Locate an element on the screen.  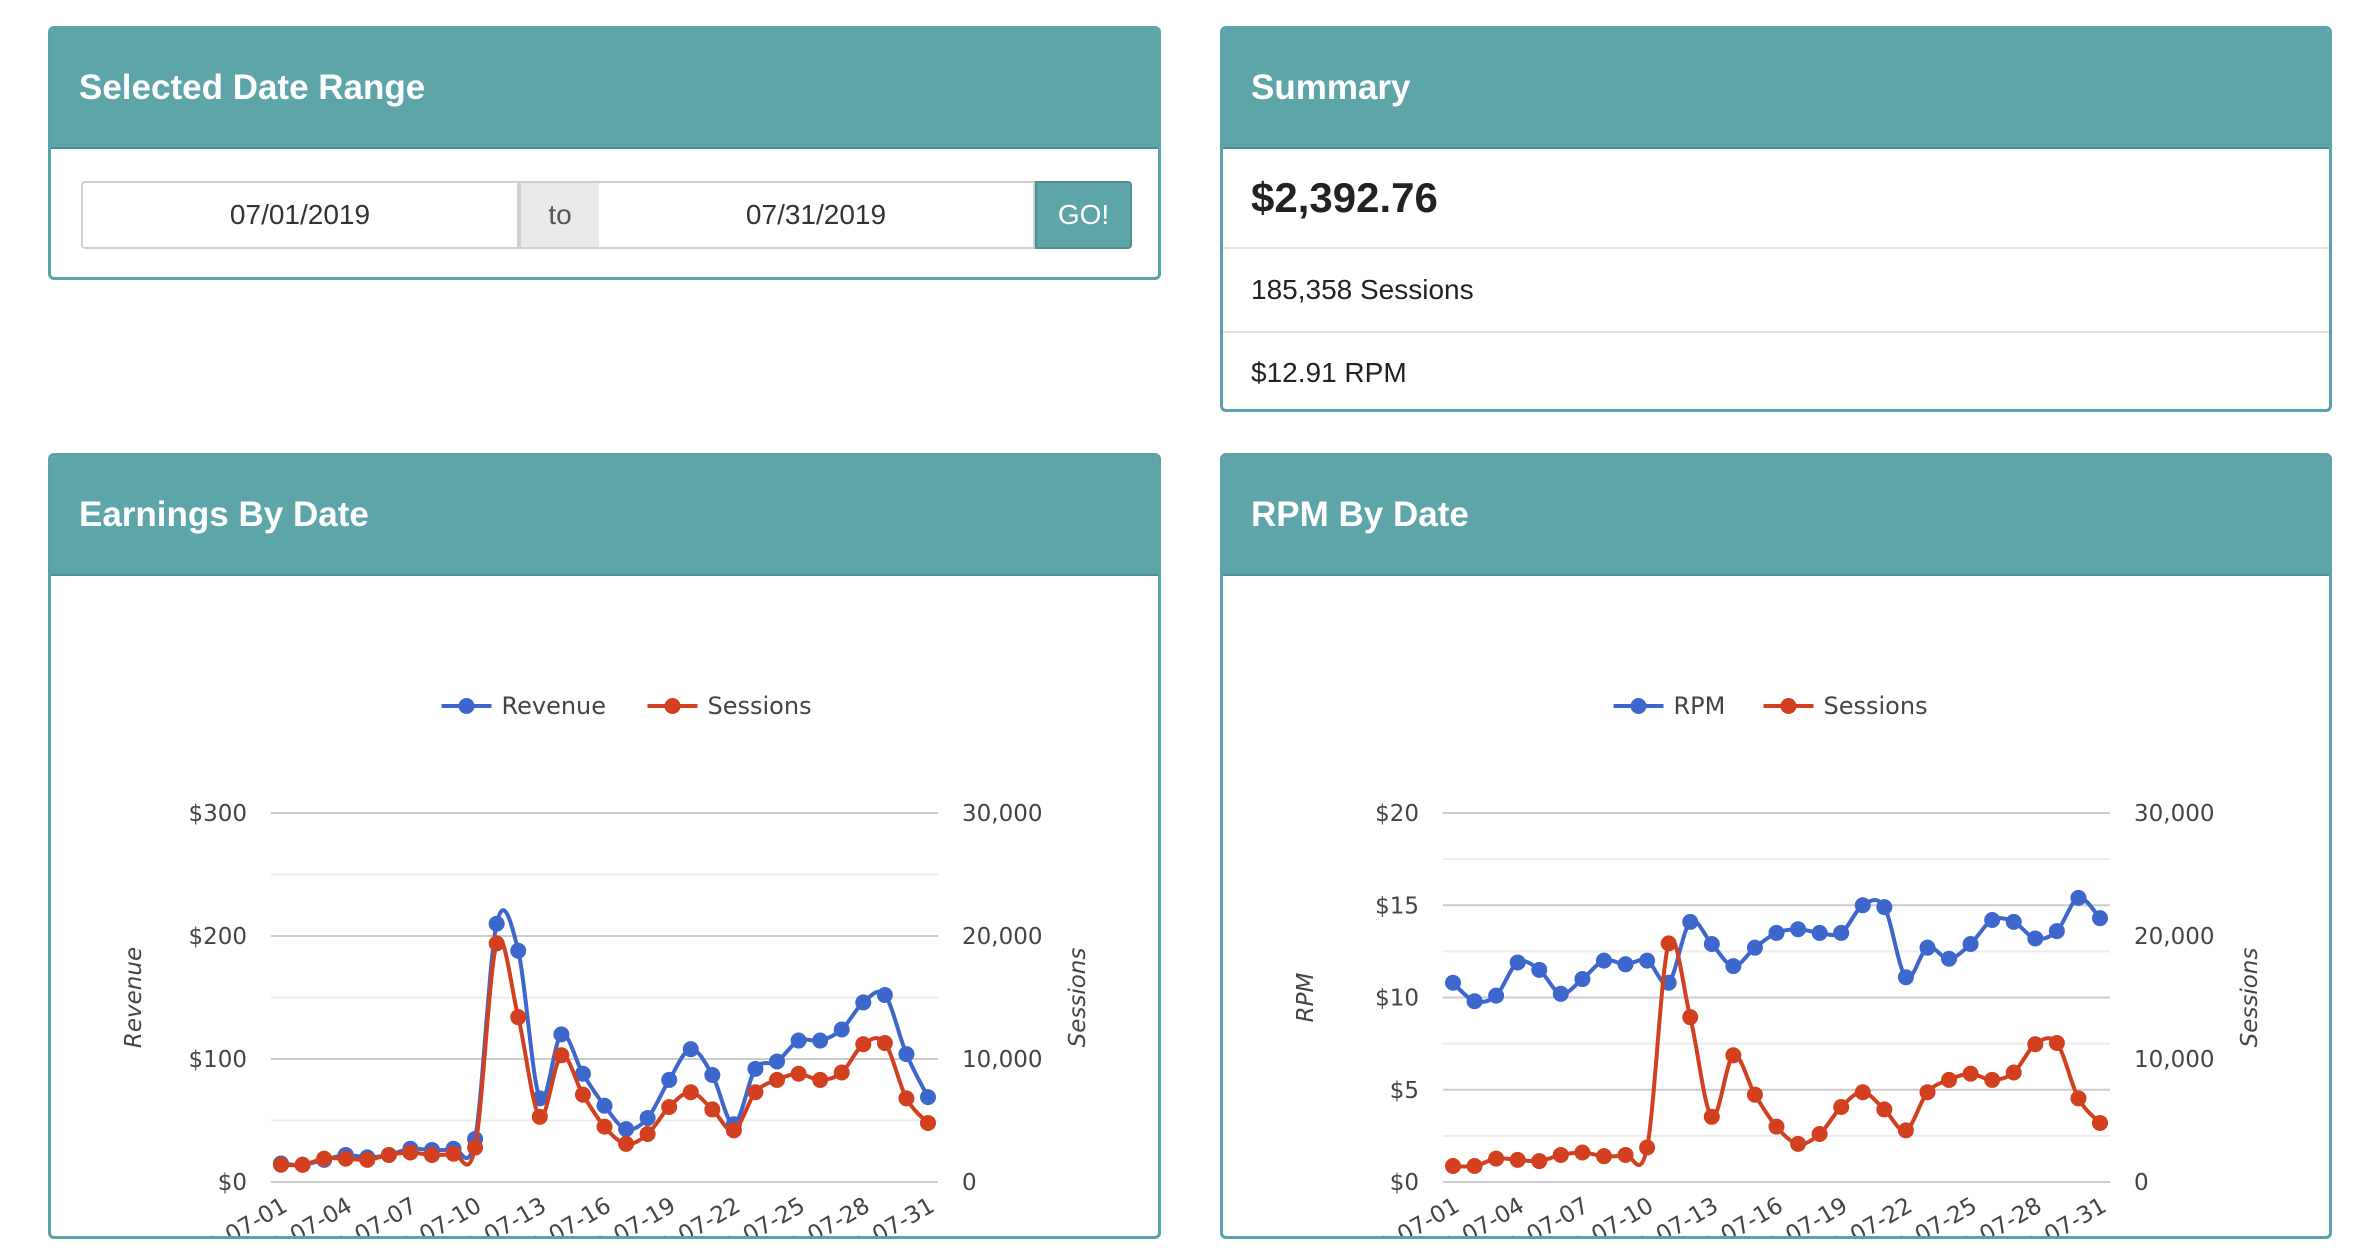
y-left-axis-label: Revenue is located at coordinates (134, 997).